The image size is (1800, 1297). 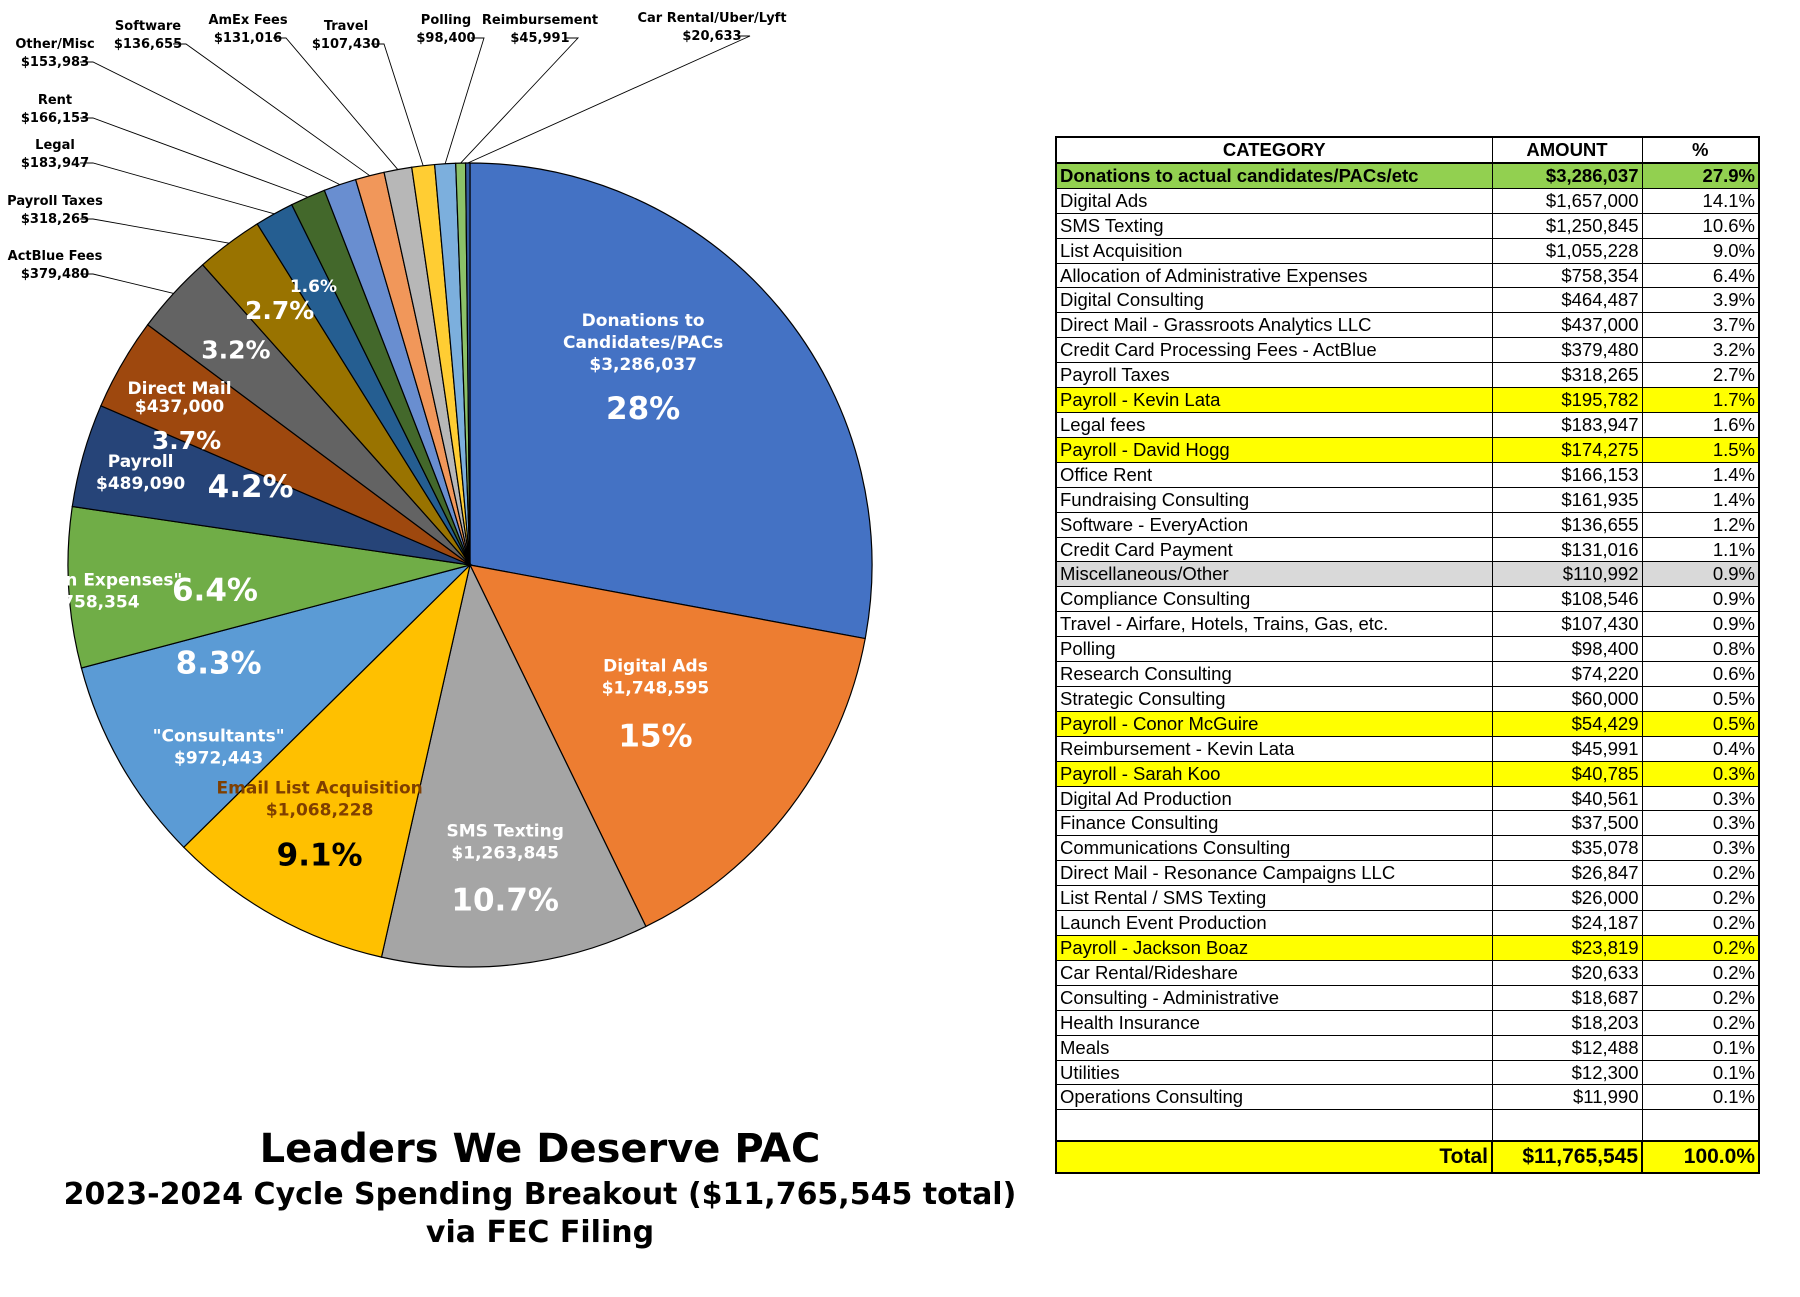 I want to click on row-amount: $18,687, so click(x=1567, y=997).